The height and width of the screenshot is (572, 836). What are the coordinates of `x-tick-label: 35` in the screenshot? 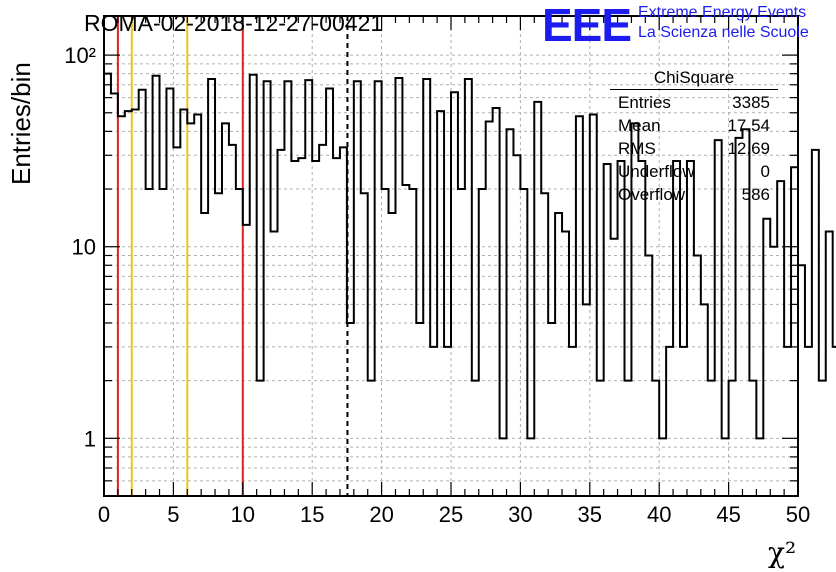 It's located at (590, 514).